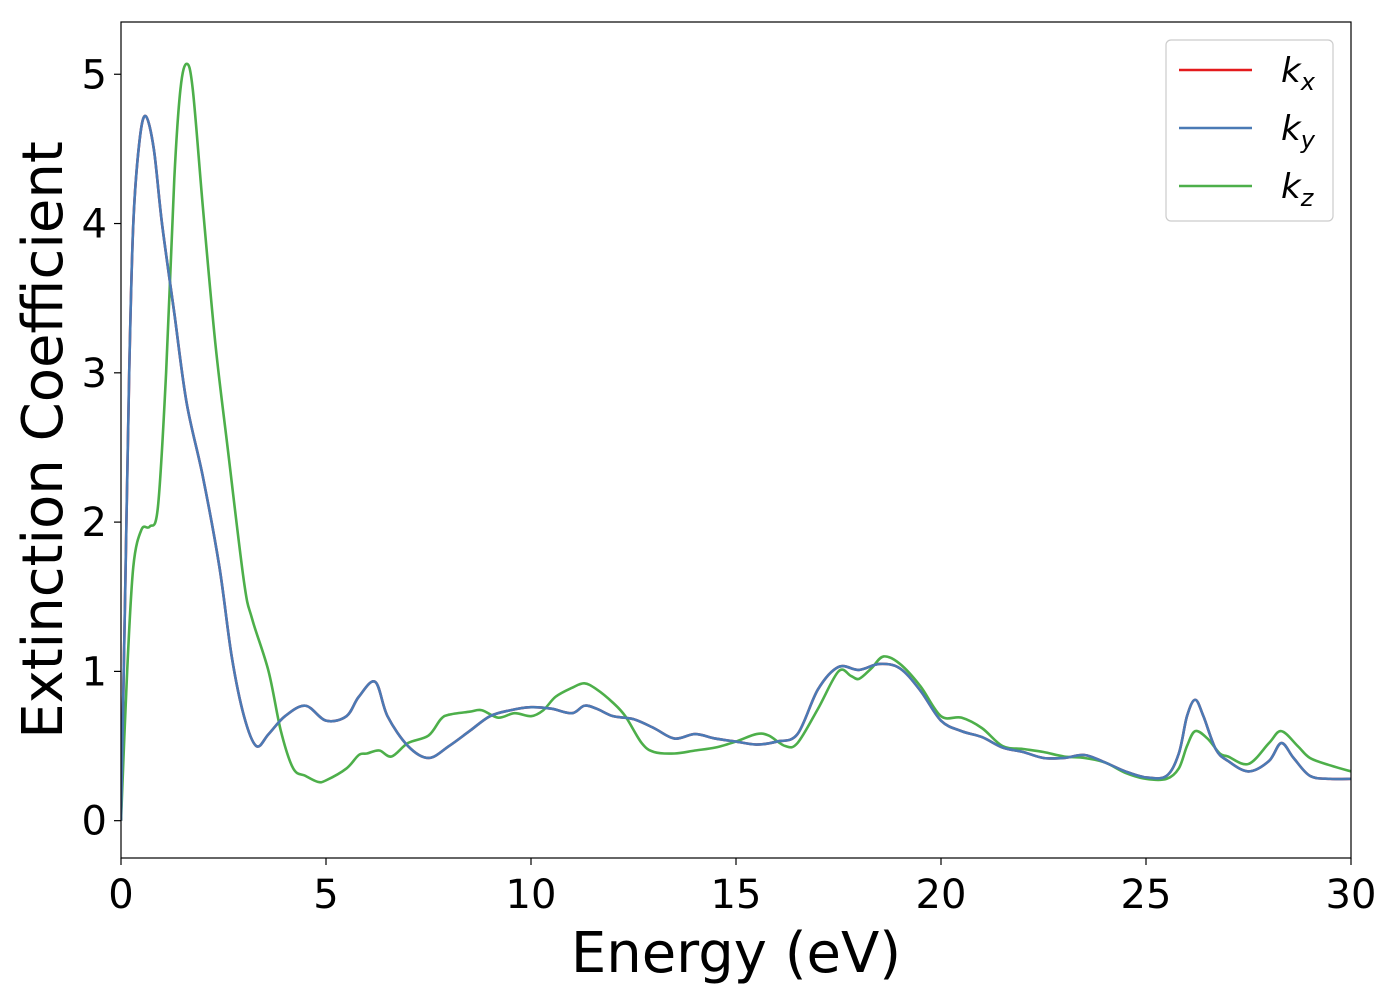  I want to click on y-tick-label: 4, so click(94, 225).